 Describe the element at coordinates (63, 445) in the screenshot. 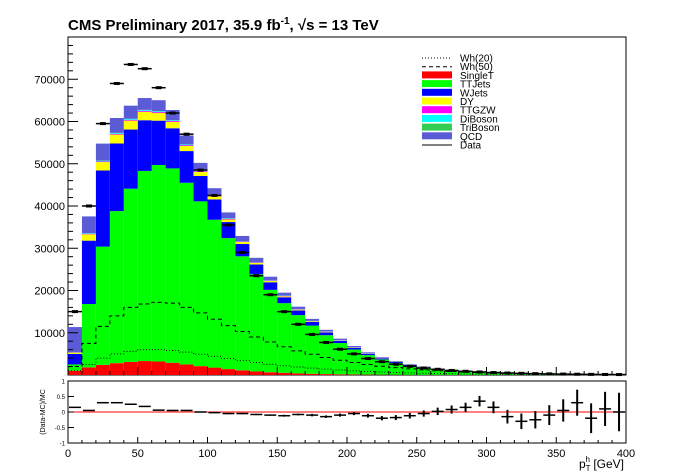

I see `ratio-y-tick-label: -1` at that location.